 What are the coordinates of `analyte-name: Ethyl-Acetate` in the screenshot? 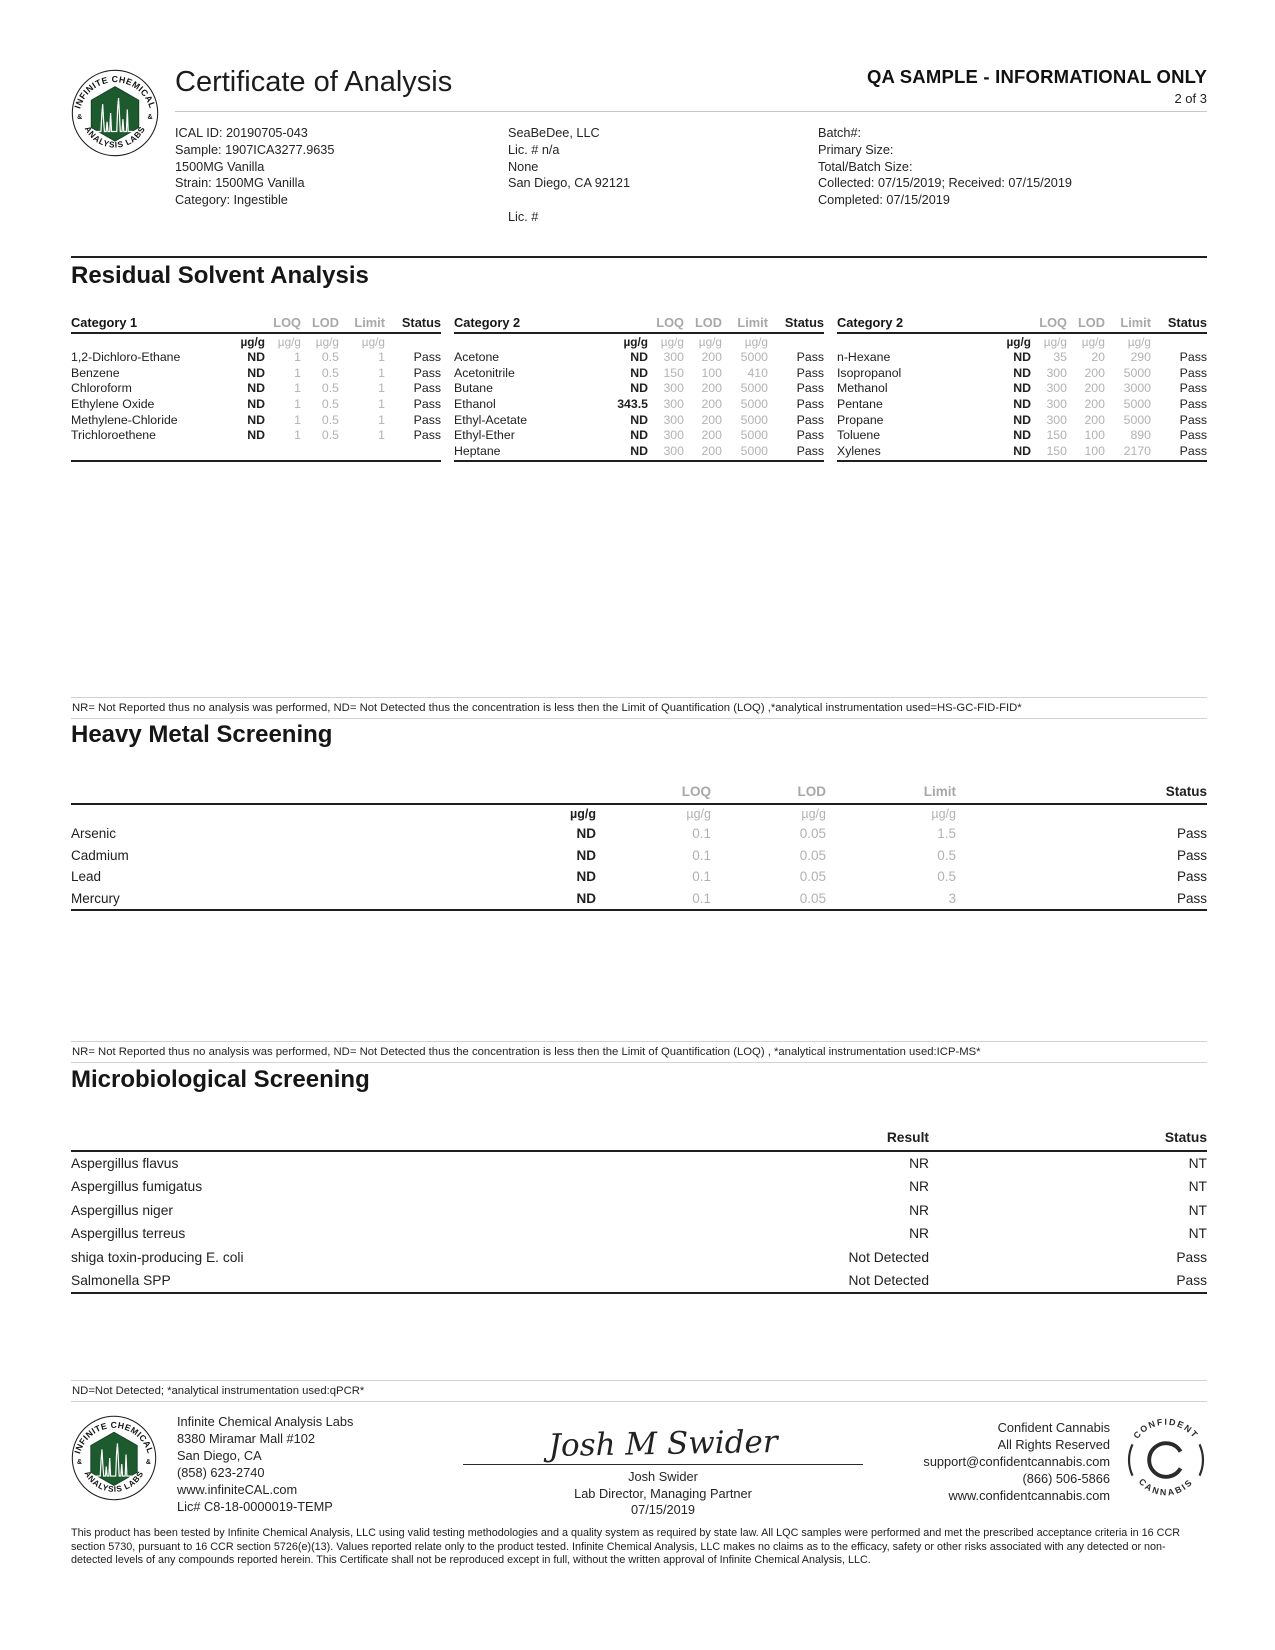 It's located at (491, 419).